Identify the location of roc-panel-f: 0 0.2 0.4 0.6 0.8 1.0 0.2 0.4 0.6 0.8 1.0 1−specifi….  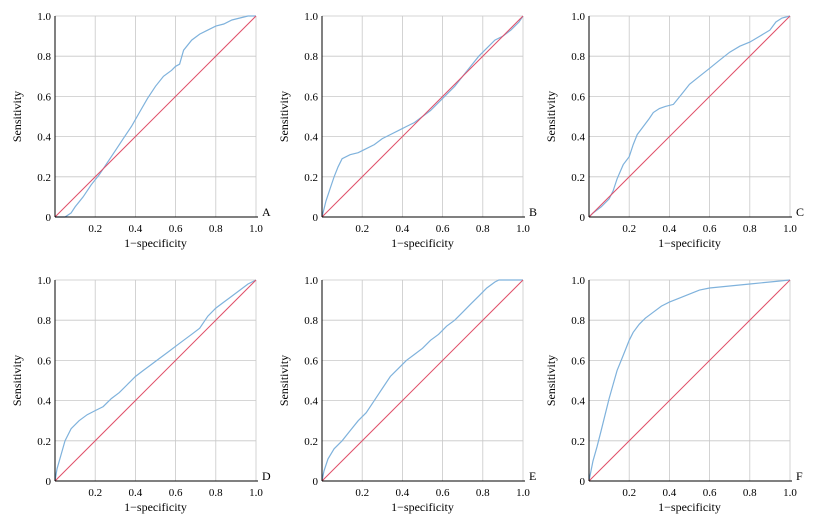
(673, 394).